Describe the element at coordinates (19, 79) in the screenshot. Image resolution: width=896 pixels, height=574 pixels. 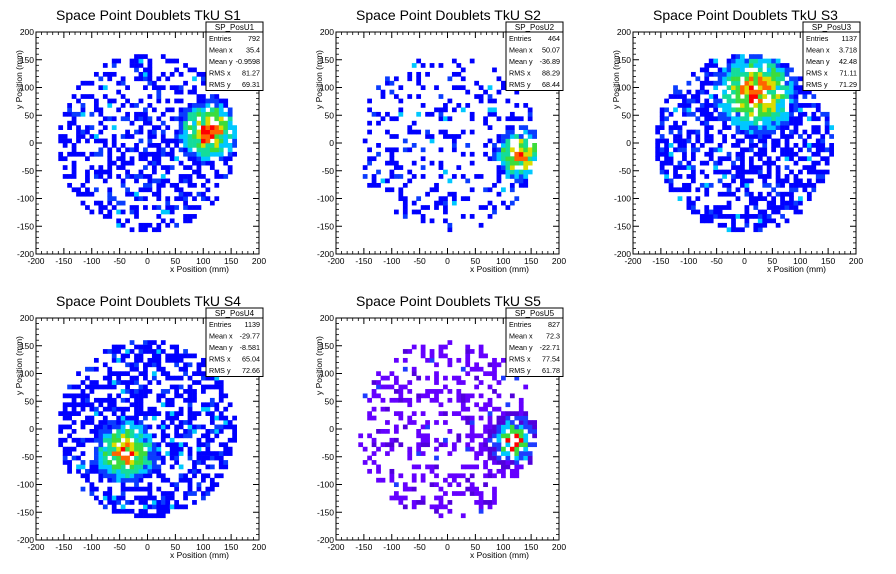
I see `y-axis-label: y Position (mm)` at that location.